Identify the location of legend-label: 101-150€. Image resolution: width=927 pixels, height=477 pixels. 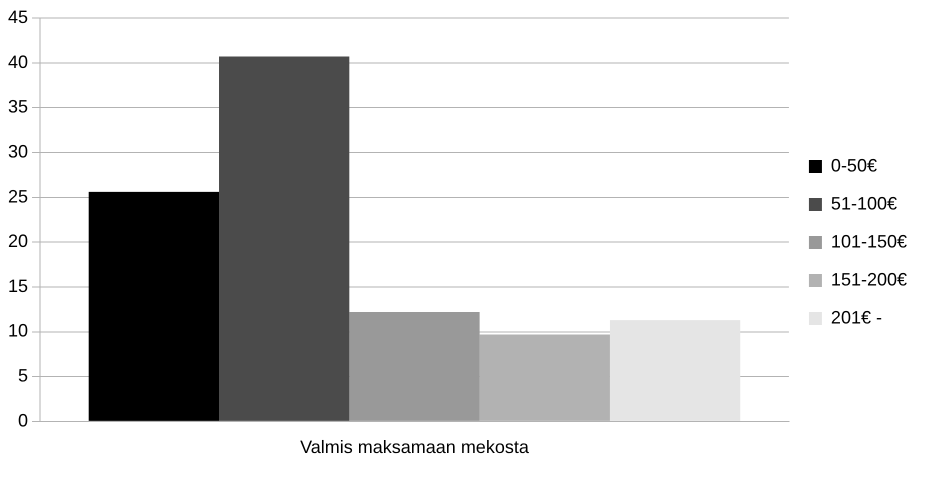
(869, 241).